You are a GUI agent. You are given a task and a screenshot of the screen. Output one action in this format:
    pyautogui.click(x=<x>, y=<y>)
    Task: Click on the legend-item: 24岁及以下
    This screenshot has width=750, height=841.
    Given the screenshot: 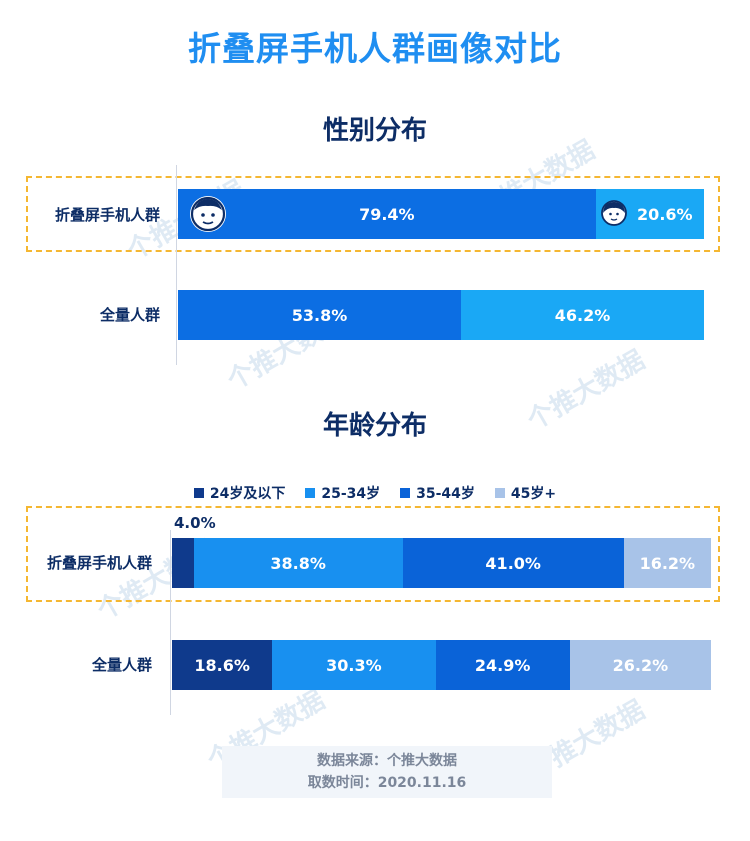 What is the action you would take?
    pyautogui.click(x=239, y=493)
    